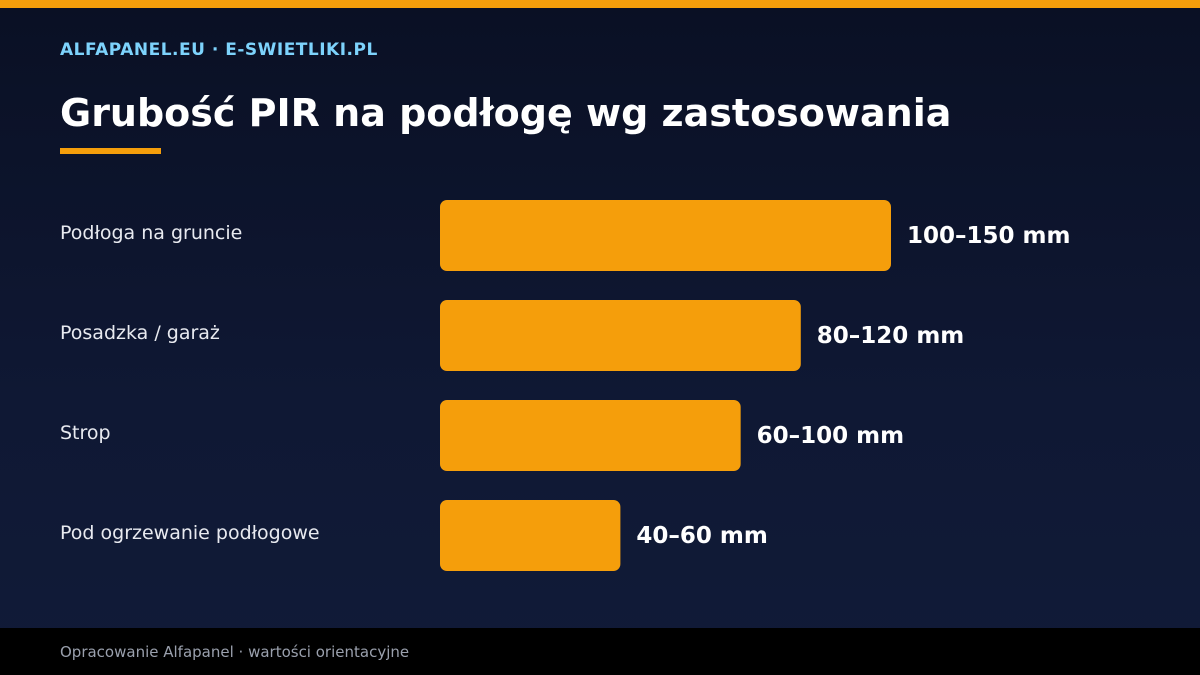 The width and height of the screenshot is (1200, 675). What do you see at coordinates (85, 433) in the screenshot?
I see `category-label: Strop` at bounding box center [85, 433].